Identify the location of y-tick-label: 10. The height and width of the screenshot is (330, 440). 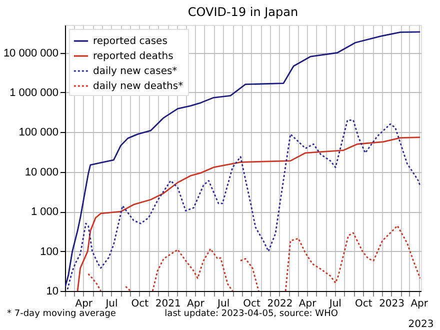
(52, 292).